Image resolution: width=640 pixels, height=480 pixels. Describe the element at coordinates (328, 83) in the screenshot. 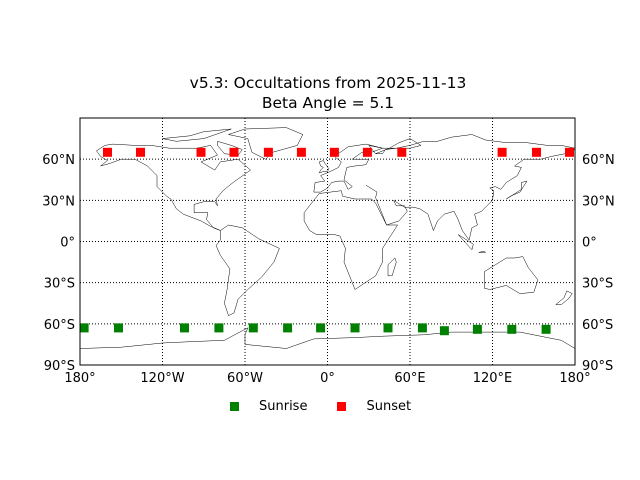

I see `chart-title: v5.3: Occultations from 2025-11-13` at that location.